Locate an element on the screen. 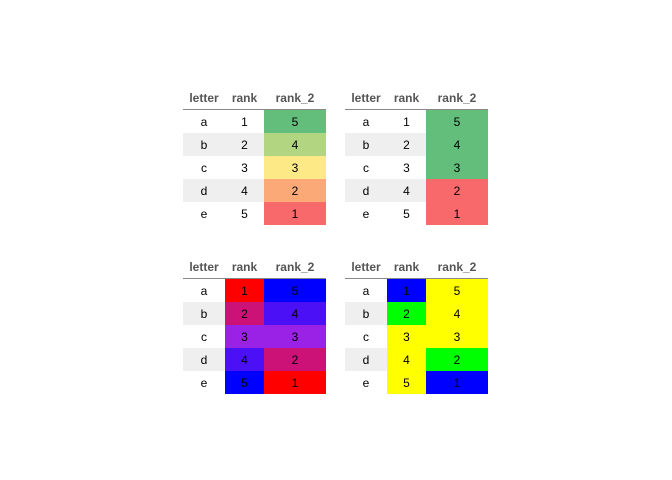 Image resolution: width=672 pixels, height=480 pixels. table-3: letter rank rank_2 a 1 5 b 2 4 c 3 3 d 4 2 e 5 1 is located at coordinates (254, 325).